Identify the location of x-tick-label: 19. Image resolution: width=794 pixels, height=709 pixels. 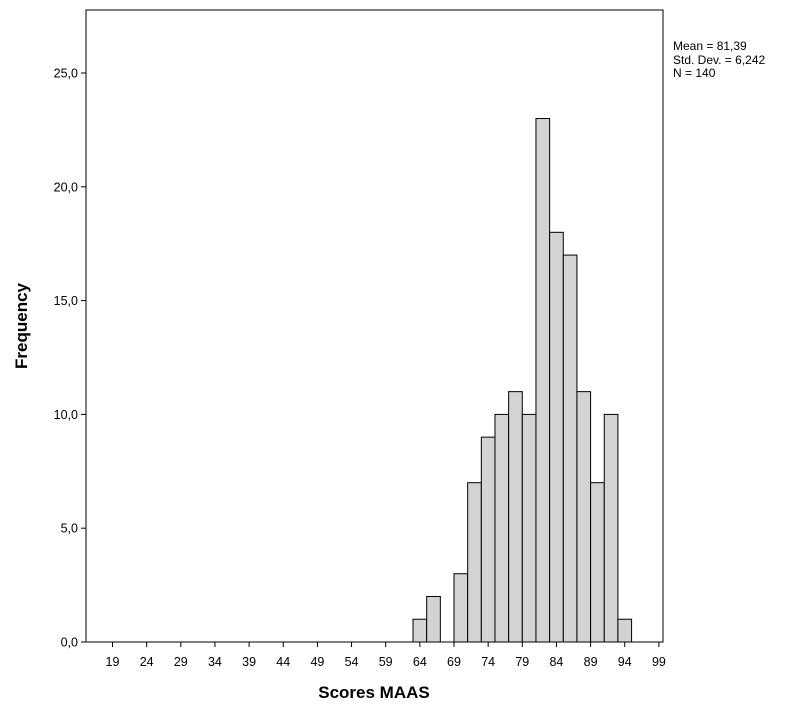
(113, 662).